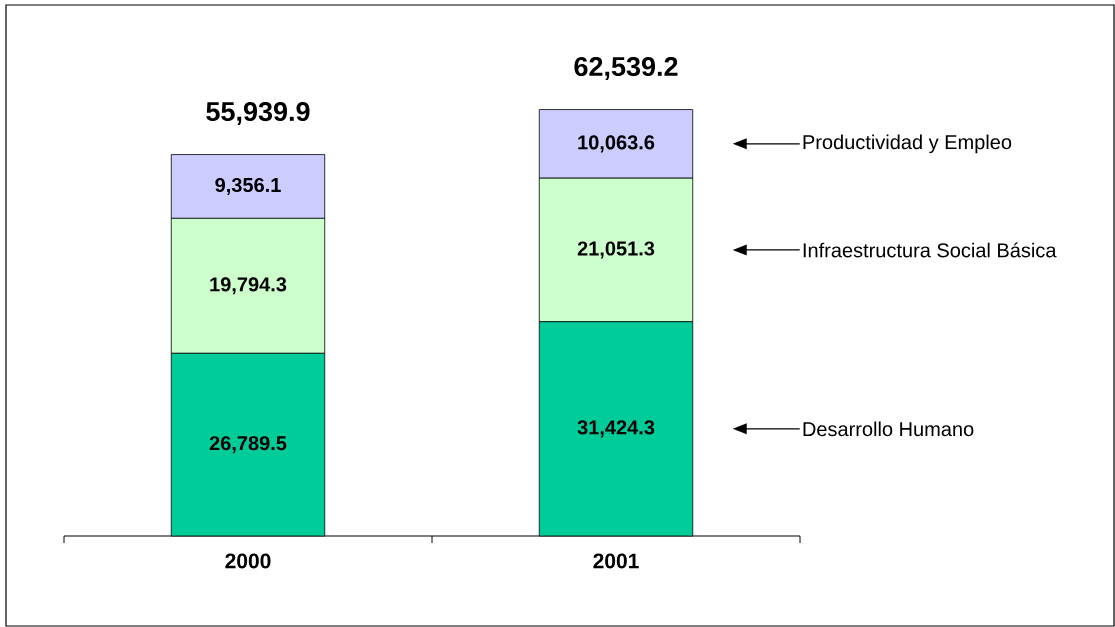  Describe the element at coordinates (616, 429) in the screenshot. I see `data-label: 31,424.3` at that location.